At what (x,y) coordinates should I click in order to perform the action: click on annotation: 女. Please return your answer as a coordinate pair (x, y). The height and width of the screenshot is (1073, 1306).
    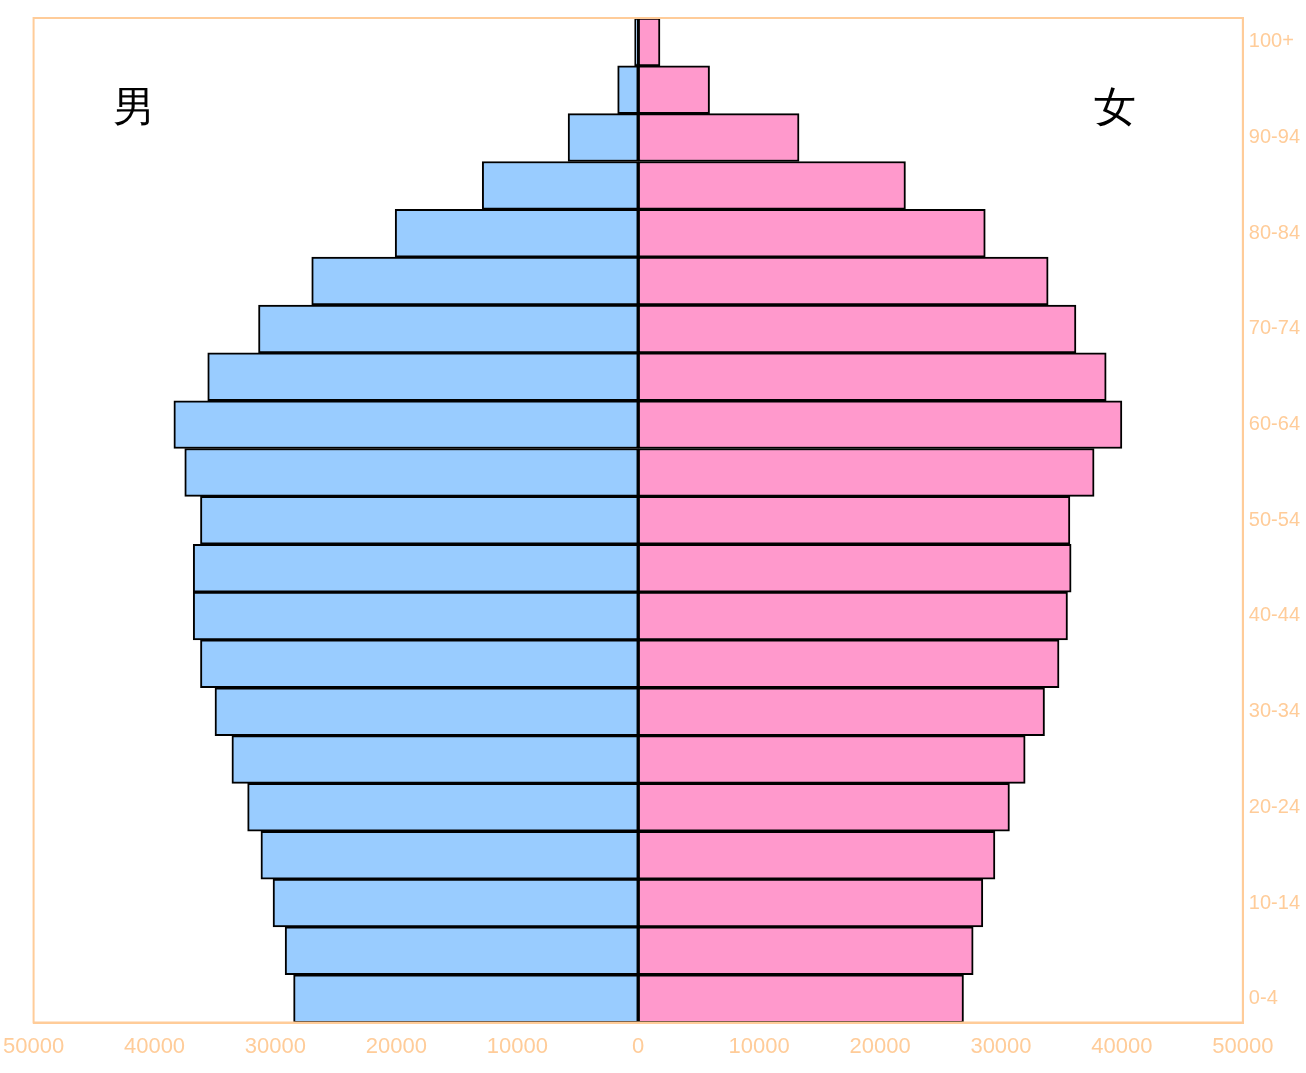
    Looking at the image, I should click on (1114, 107).